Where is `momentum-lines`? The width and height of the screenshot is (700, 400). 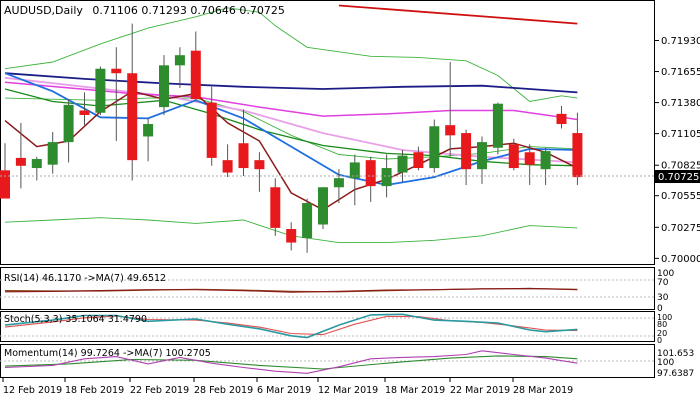 momentum-lines is located at coordinates (291, 362).